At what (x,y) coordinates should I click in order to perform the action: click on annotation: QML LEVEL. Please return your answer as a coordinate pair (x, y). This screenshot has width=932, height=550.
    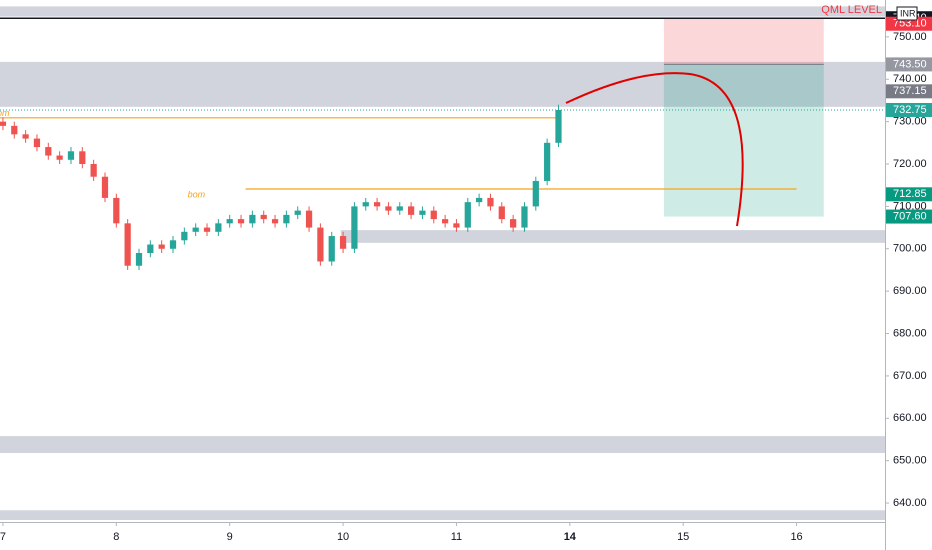
    Looking at the image, I should click on (851, 10).